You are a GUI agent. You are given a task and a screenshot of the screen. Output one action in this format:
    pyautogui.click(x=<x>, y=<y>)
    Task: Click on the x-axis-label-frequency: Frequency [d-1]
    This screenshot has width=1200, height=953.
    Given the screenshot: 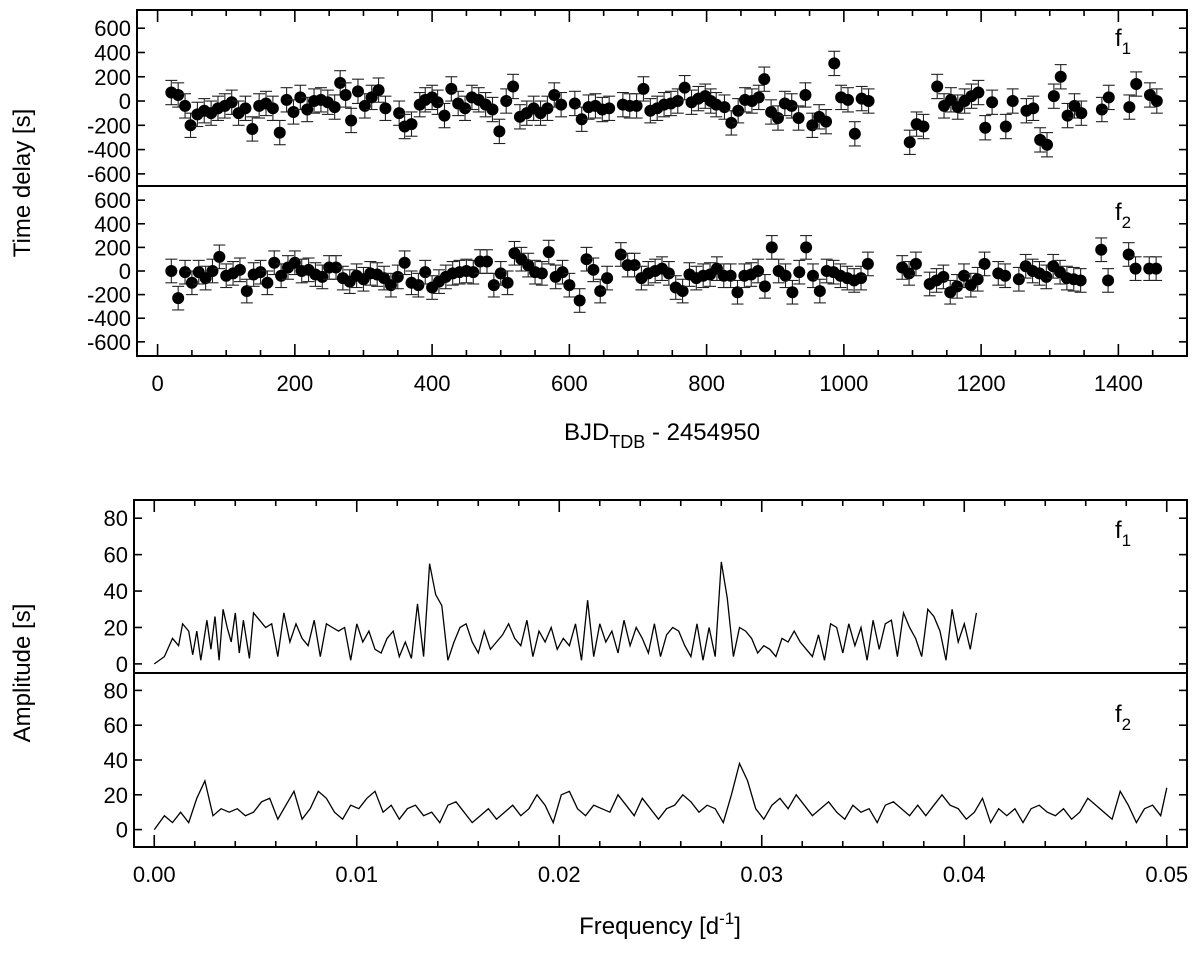 What is the action you would take?
    pyautogui.click(x=660, y=924)
    